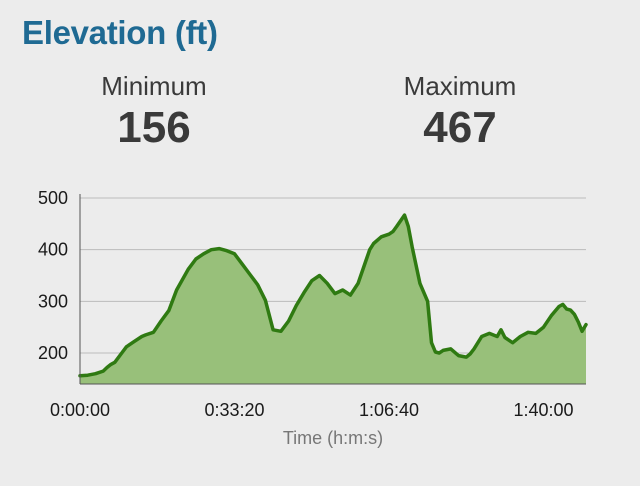 The width and height of the screenshot is (640, 486). Describe the element at coordinates (154, 86) in the screenshot. I see `minimum-label: Minimum` at that location.